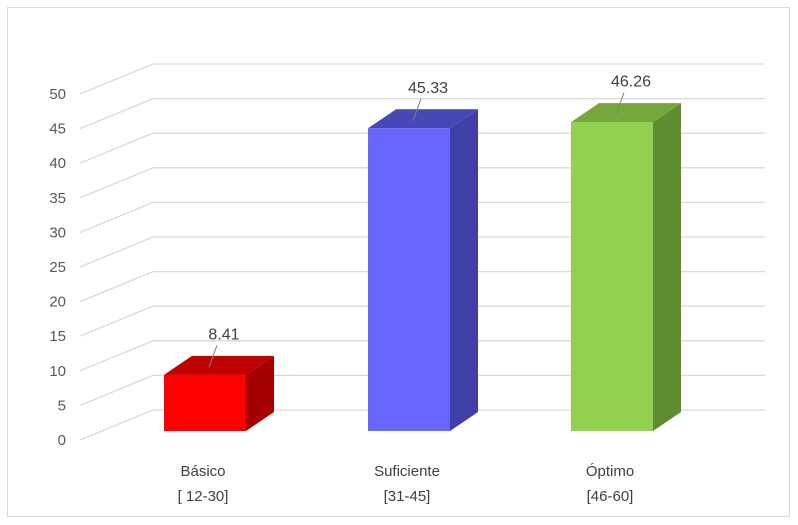  Describe the element at coordinates (57, 232) in the screenshot. I see `y-tick-label: 30` at that location.